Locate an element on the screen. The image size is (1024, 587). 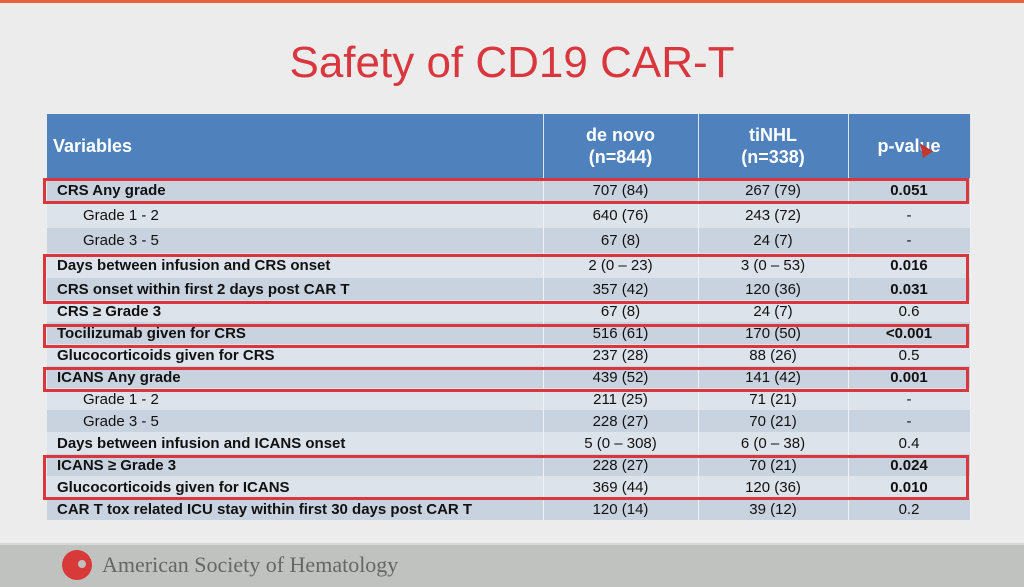
cell-variable: Days between infusion and CRS onset is located at coordinates (295, 265).